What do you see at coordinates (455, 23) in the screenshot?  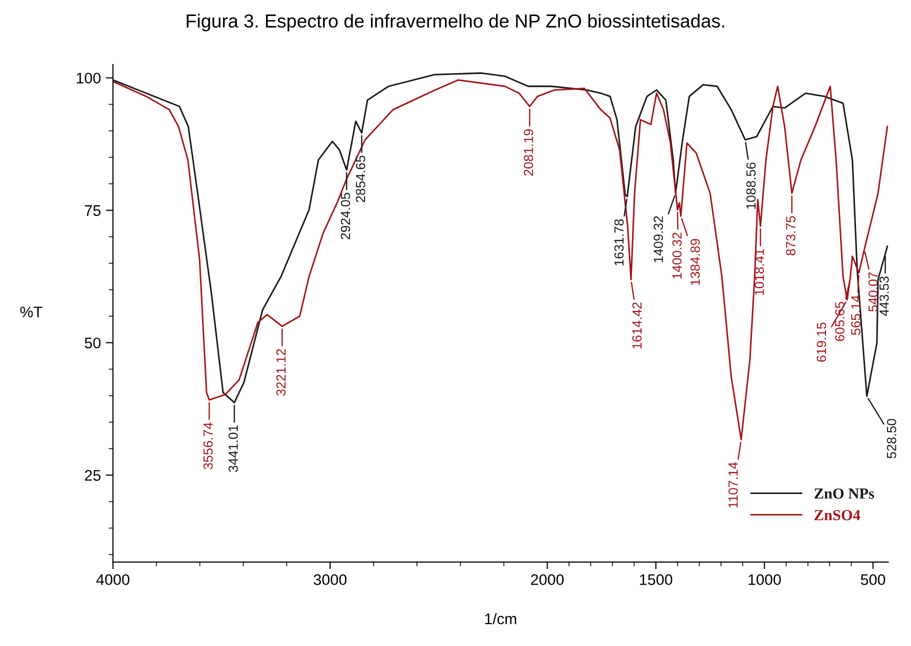 I see `chart-title: Figura 3. Espectro de infravermelho de NP ZnO biossintetisadas.` at bounding box center [455, 23].